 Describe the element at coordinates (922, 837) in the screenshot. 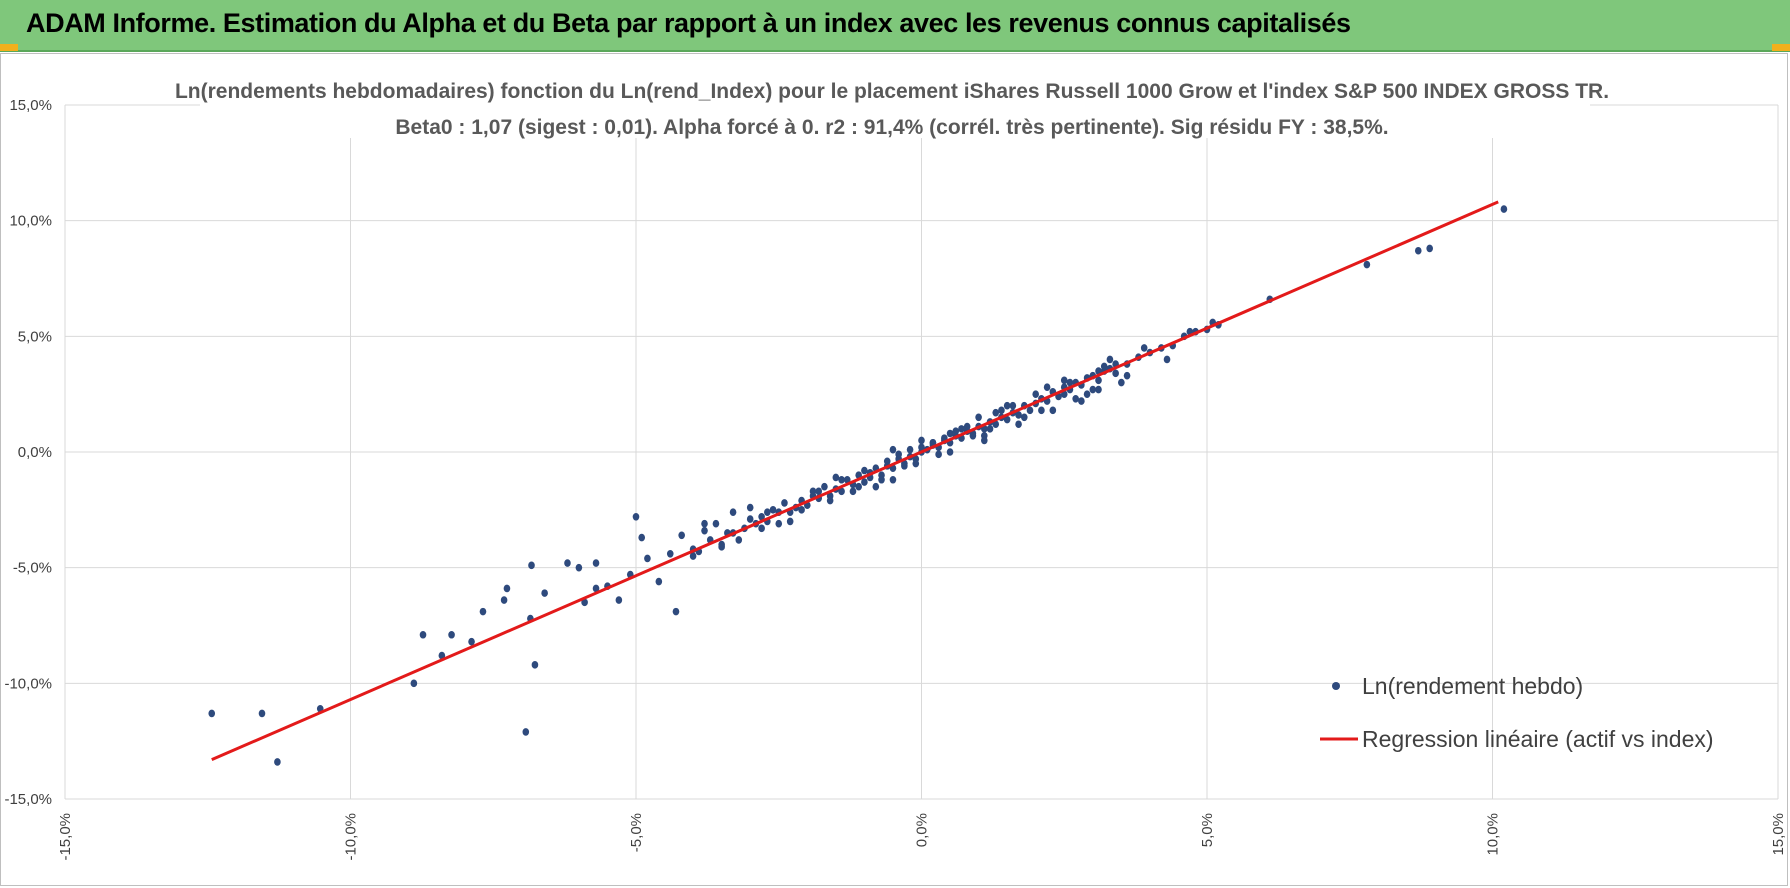

I see `x-axis-ticks: -15,0% -10,0% -5,0% 0,0% 5,0% 10,0% 15,0%` at that location.